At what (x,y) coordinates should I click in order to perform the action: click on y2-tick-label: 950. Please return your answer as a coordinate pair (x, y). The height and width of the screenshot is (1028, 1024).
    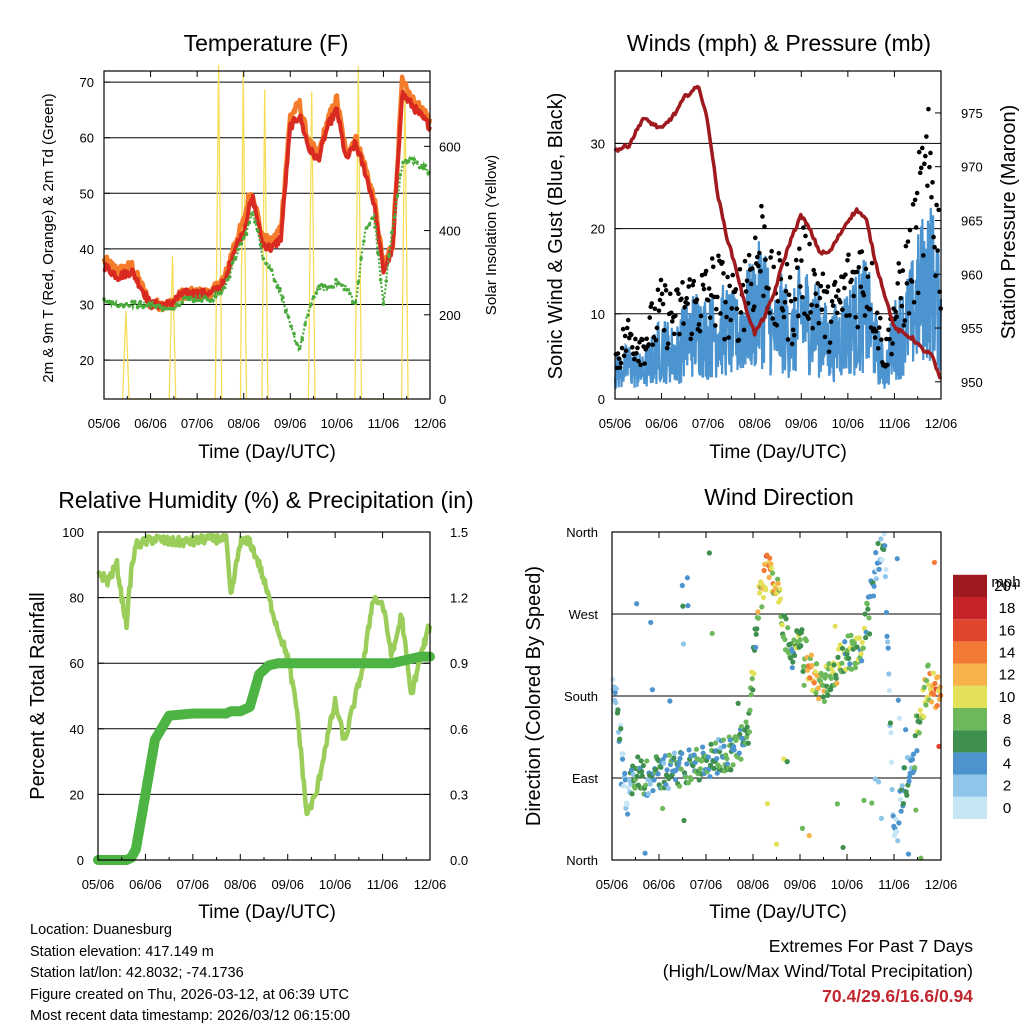
    Looking at the image, I should click on (972, 382).